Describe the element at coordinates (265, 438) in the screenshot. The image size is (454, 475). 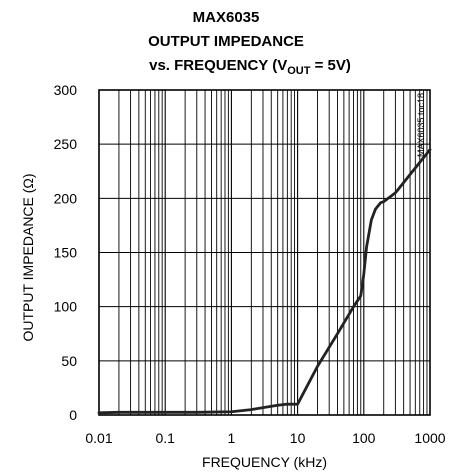
I see `x-tick-labels: 0.01 0.1 1 10 100 1000` at that location.